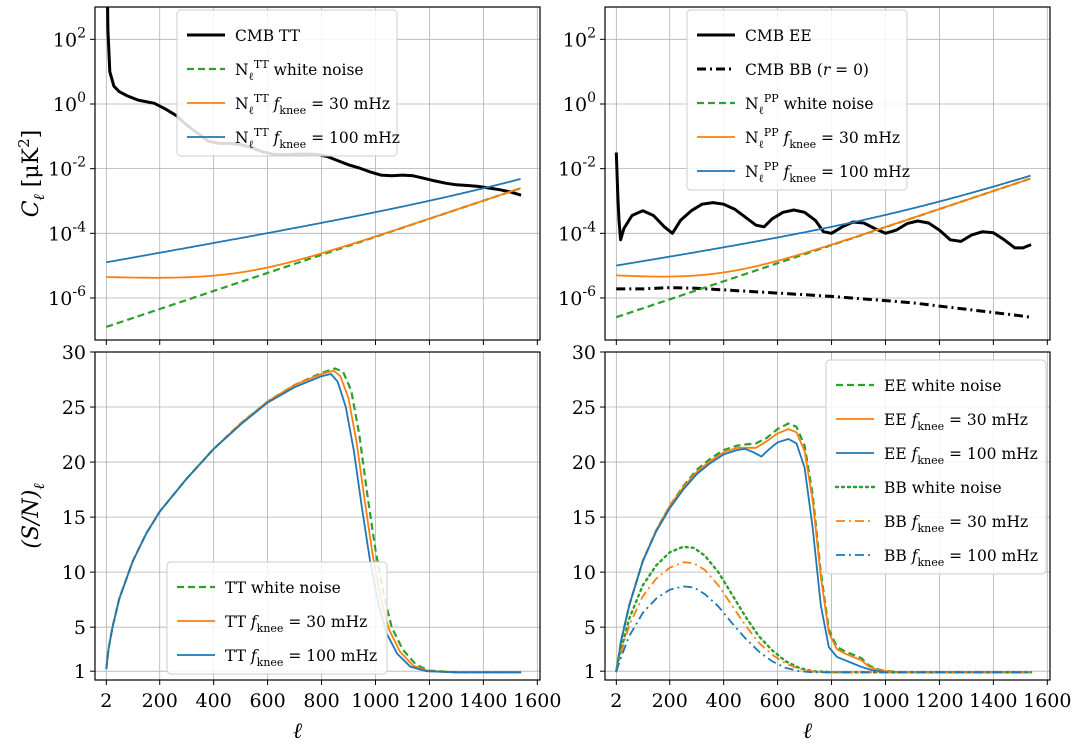 This screenshot has width=1080, height=747. Describe the element at coordinates (33, 515) in the screenshot. I see `y-axis-label: (S/N)ℓ` at that location.